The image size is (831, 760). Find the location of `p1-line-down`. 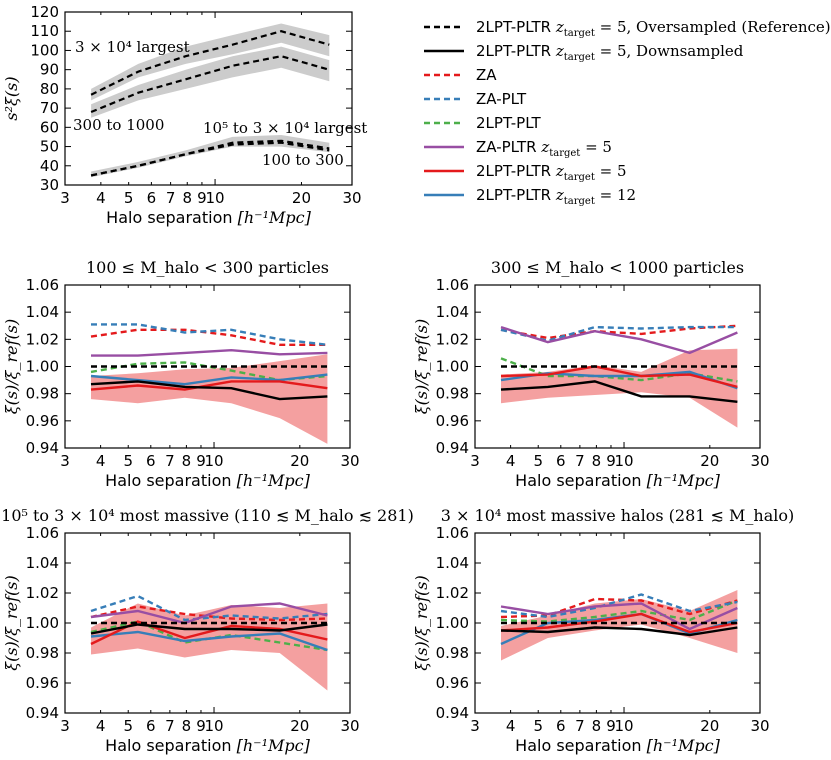

p1-line-down is located at coordinates (209, 390).